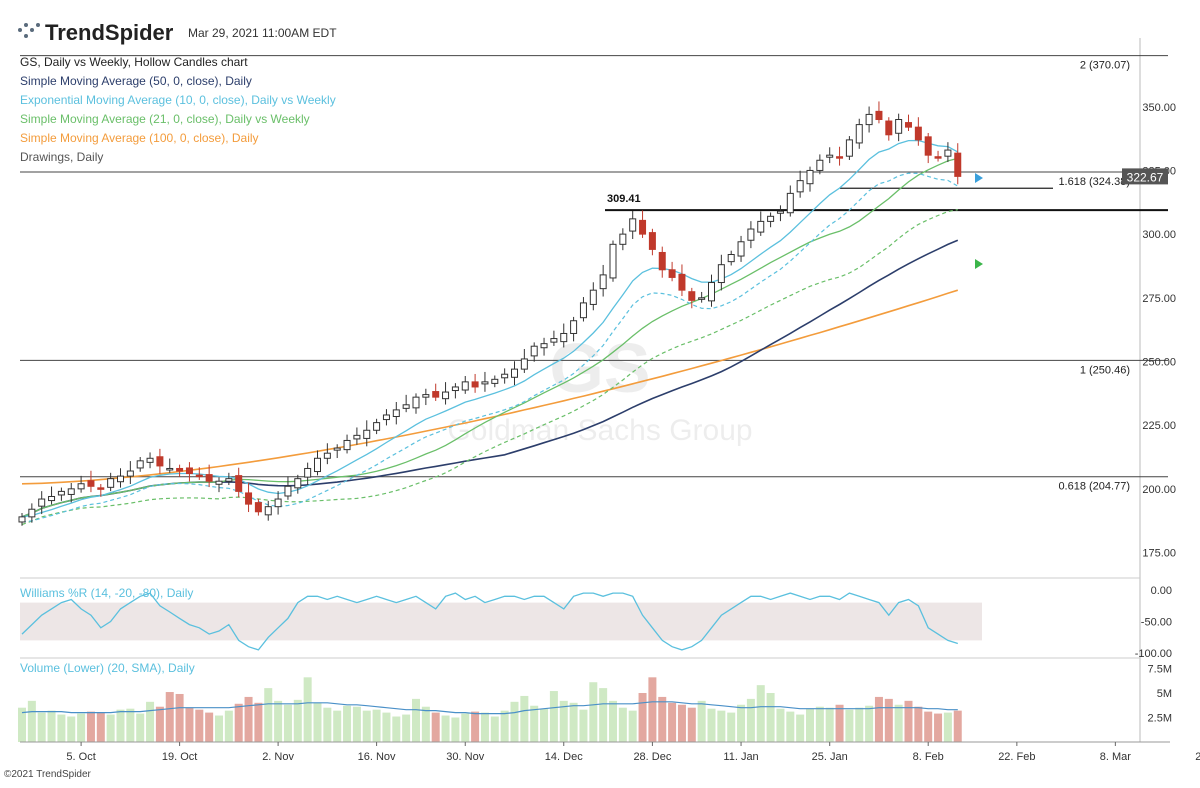  I want to click on williams-tick: -100.00, so click(1153, 654).